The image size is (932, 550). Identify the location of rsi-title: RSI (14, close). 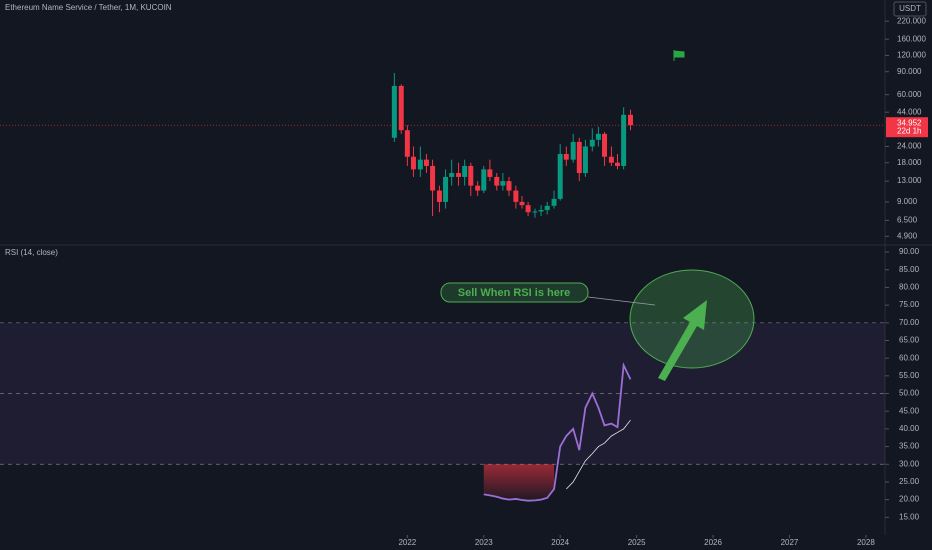
(31, 252).